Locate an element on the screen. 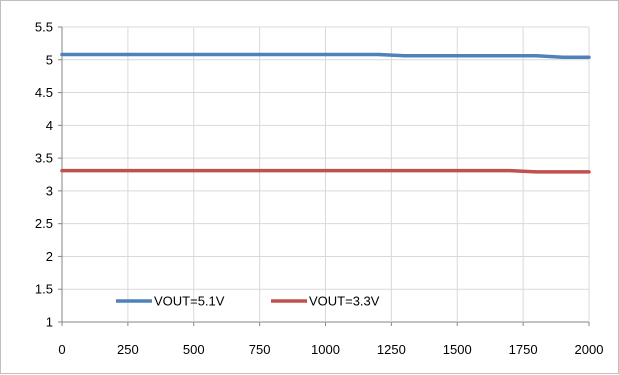 Image resolution: width=619 pixels, height=375 pixels. x-tick-label: 250 is located at coordinates (128, 349).